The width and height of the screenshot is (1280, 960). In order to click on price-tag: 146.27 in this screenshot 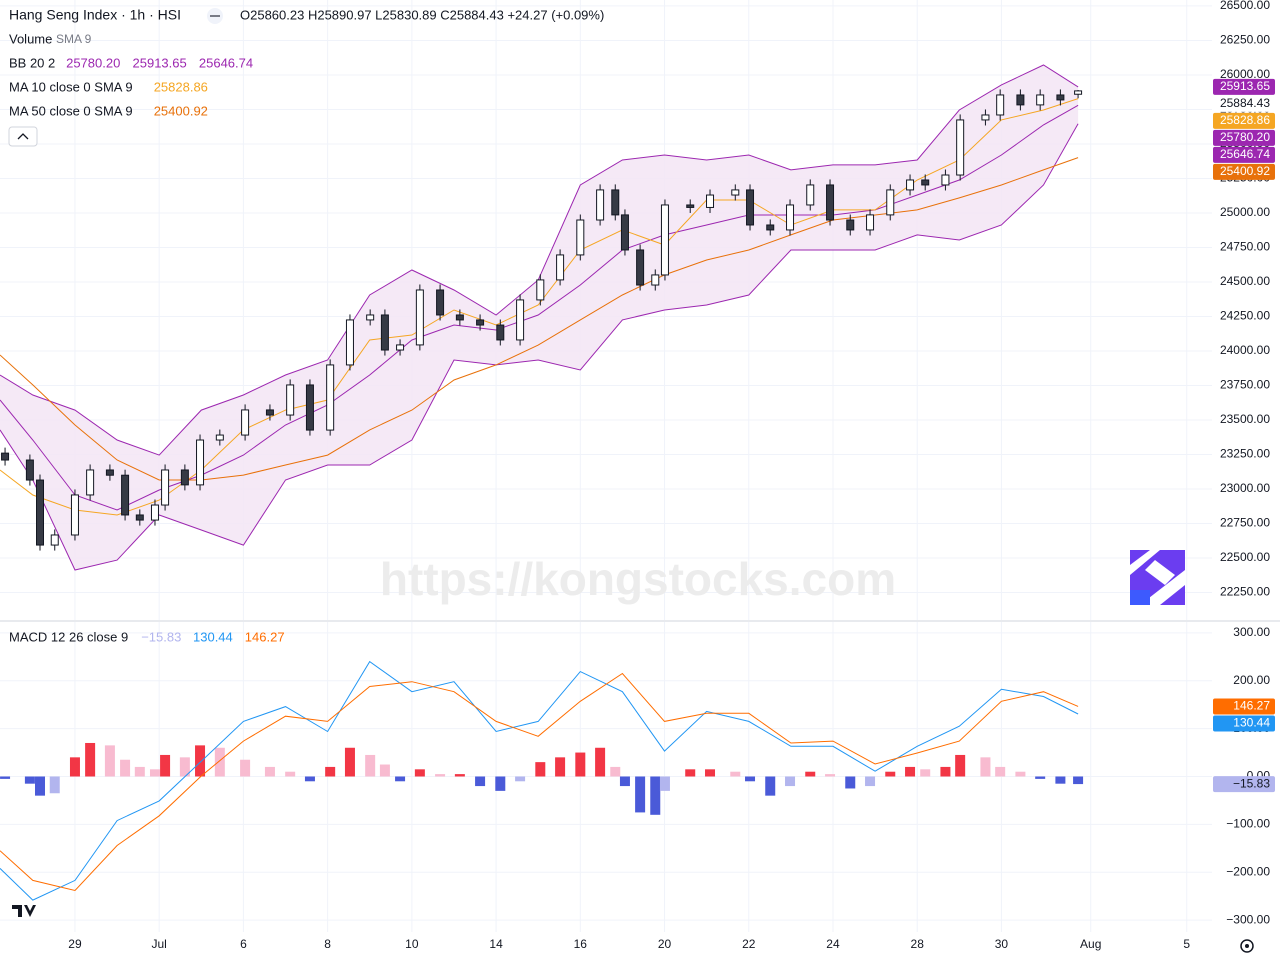, I will do `click(1244, 706)`.